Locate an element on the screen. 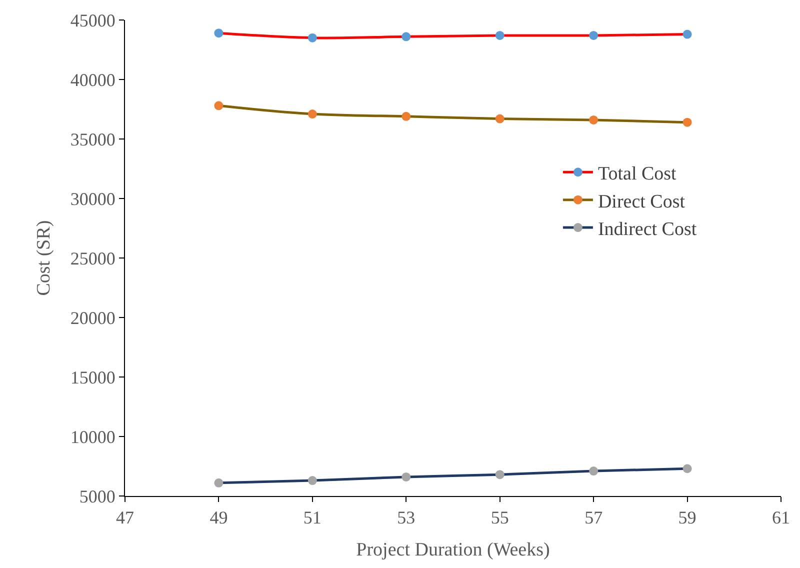  y-axis-title: Cost (SR) is located at coordinates (43, 258).